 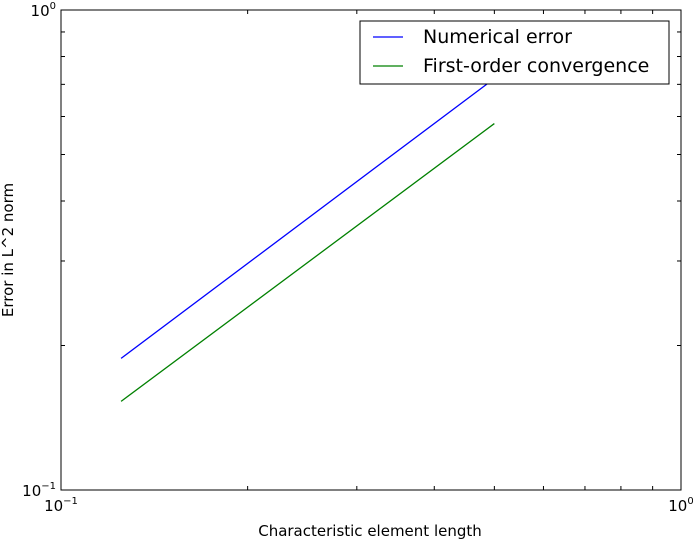 What do you see at coordinates (61, 505) in the screenshot?
I see `x-tick-label: 10⁻¹` at bounding box center [61, 505].